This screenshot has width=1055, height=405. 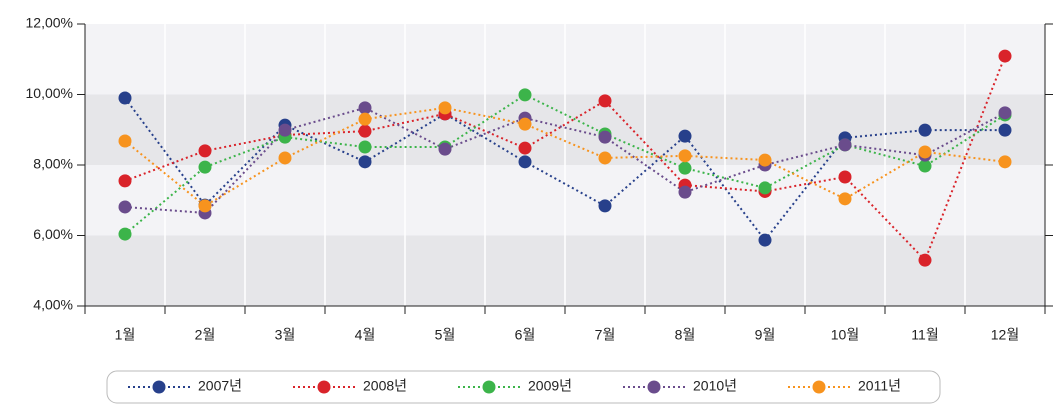 What do you see at coordinates (53, 234) in the screenshot?
I see `y-tick-label: 6,00%` at bounding box center [53, 234].